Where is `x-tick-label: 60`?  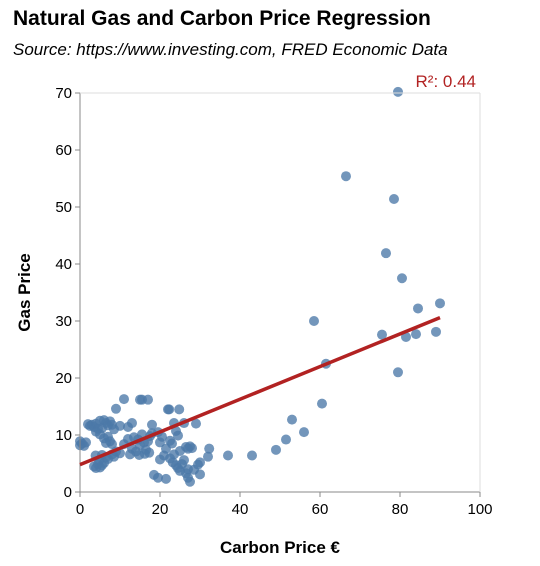
x-tick-label: 60 is located at coordinates (320, 509).